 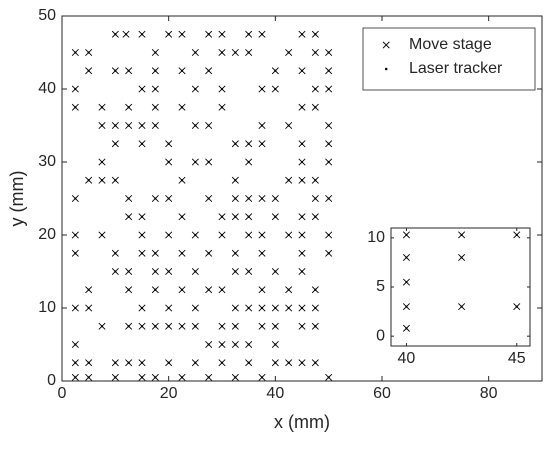 I want to click on legend: Move stage Laser tracker, so click(x=449, y=59).